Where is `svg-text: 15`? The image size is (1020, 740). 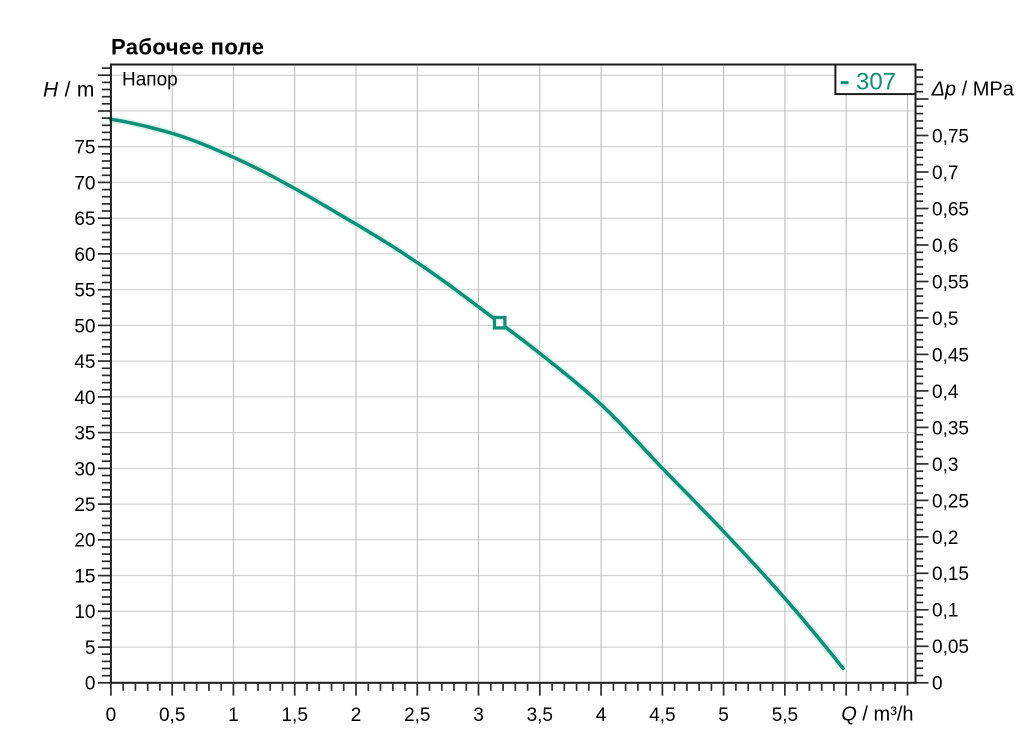 svg-text: 15 is located at coordinates (84, 577).